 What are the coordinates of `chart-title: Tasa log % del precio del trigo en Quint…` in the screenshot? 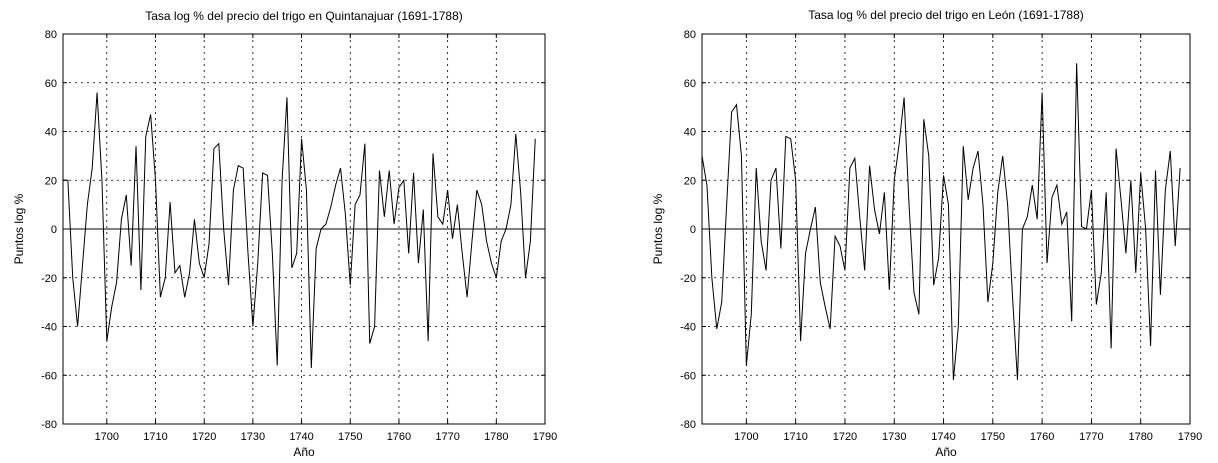 It's located at (304, 16).